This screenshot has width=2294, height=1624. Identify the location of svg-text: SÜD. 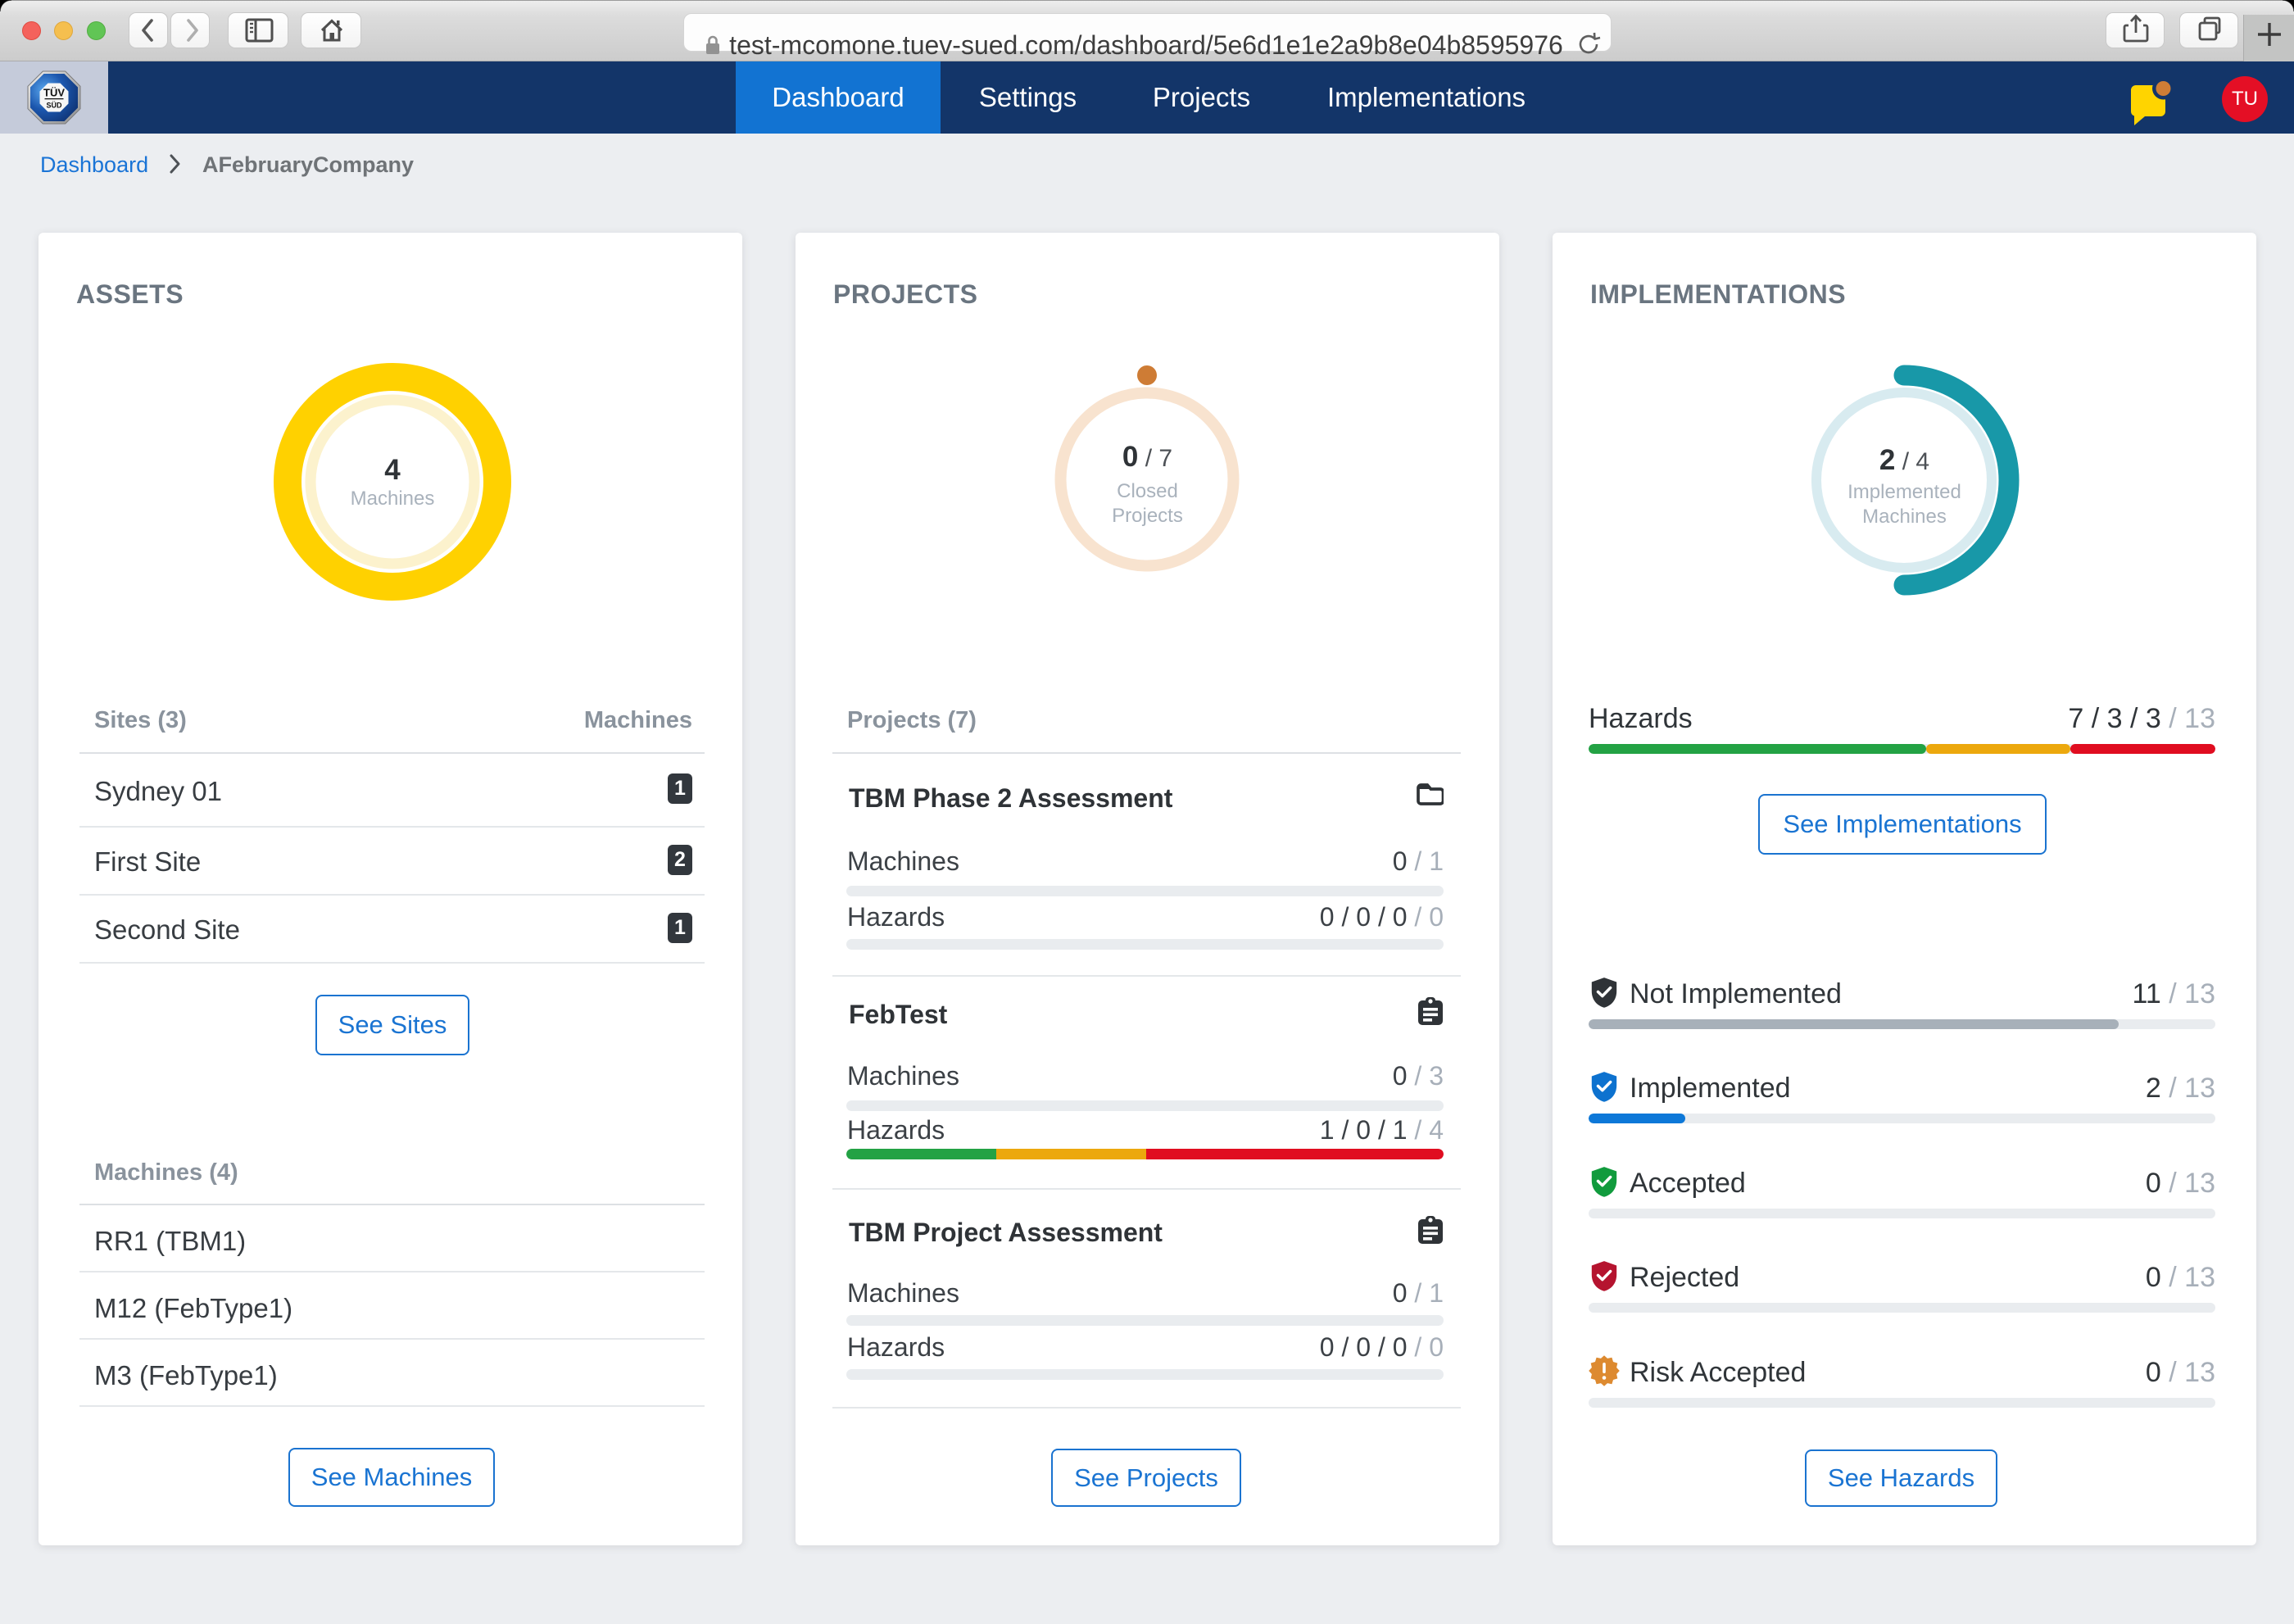
(54, 106).